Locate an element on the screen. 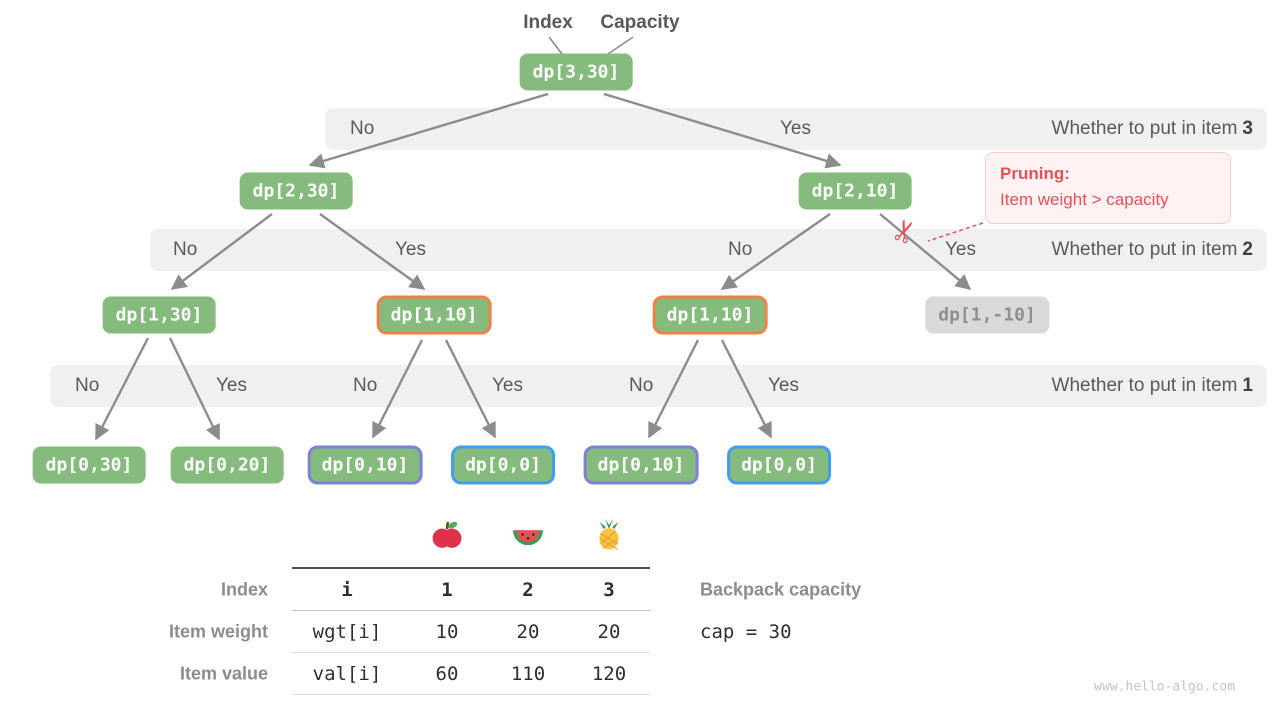 The width and height of the screenshot is (1280, 720). index-pointer-label: Index is located at coordinates (548, 22).